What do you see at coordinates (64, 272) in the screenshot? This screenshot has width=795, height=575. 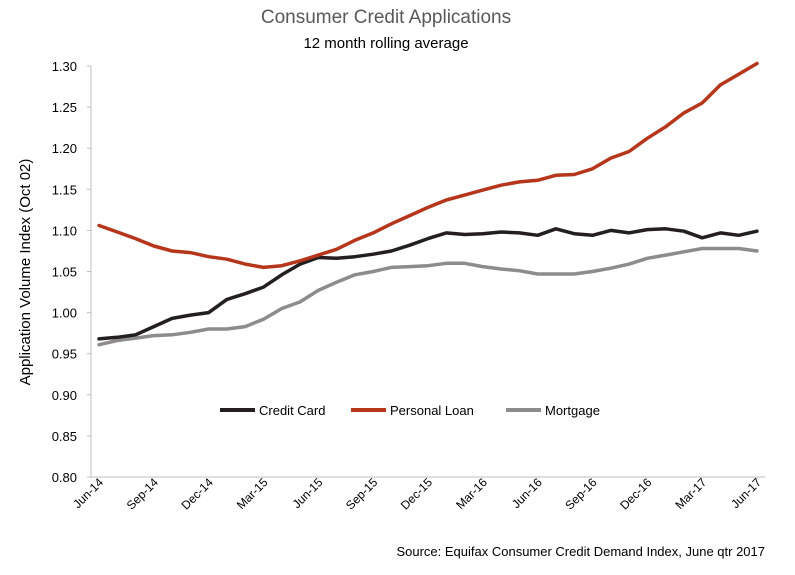 I see `y-tick-label: 1.05` at bounding box center [64, 272].